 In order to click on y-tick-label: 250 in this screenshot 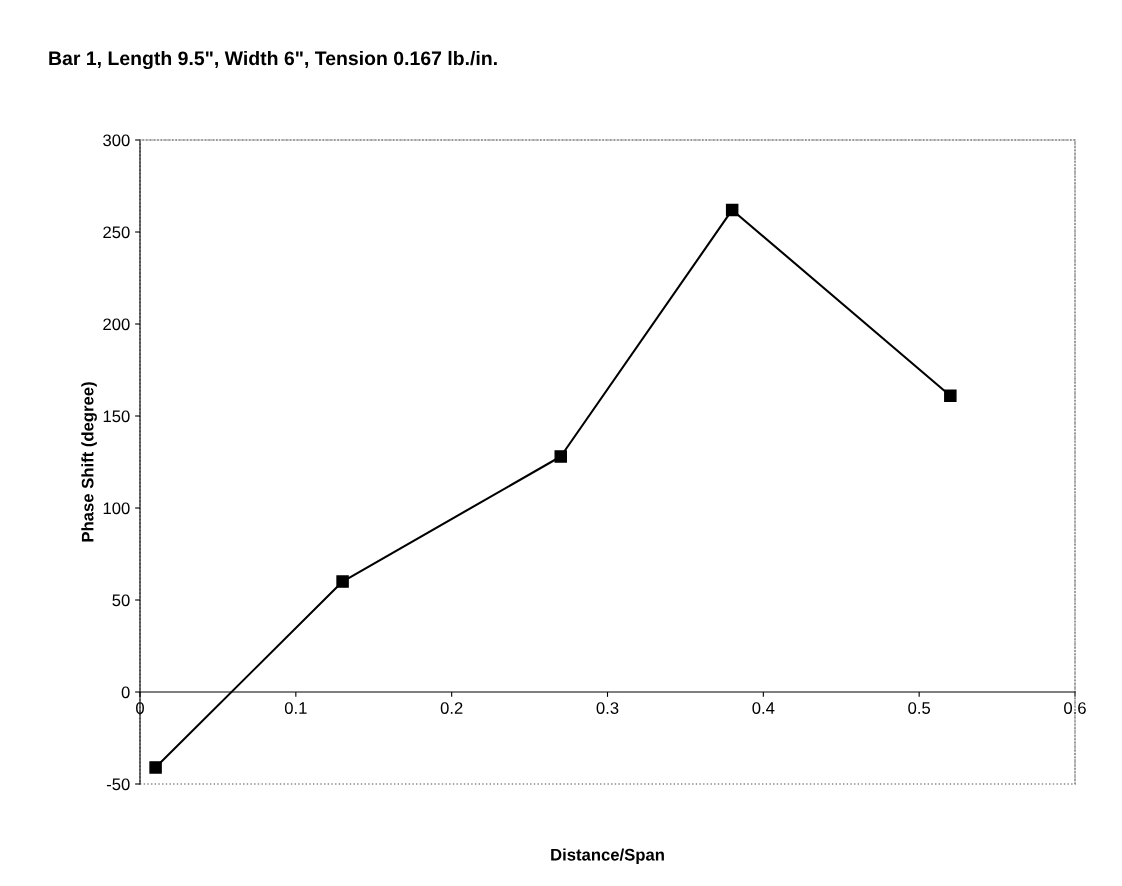, I will do `click(116, 232)`.